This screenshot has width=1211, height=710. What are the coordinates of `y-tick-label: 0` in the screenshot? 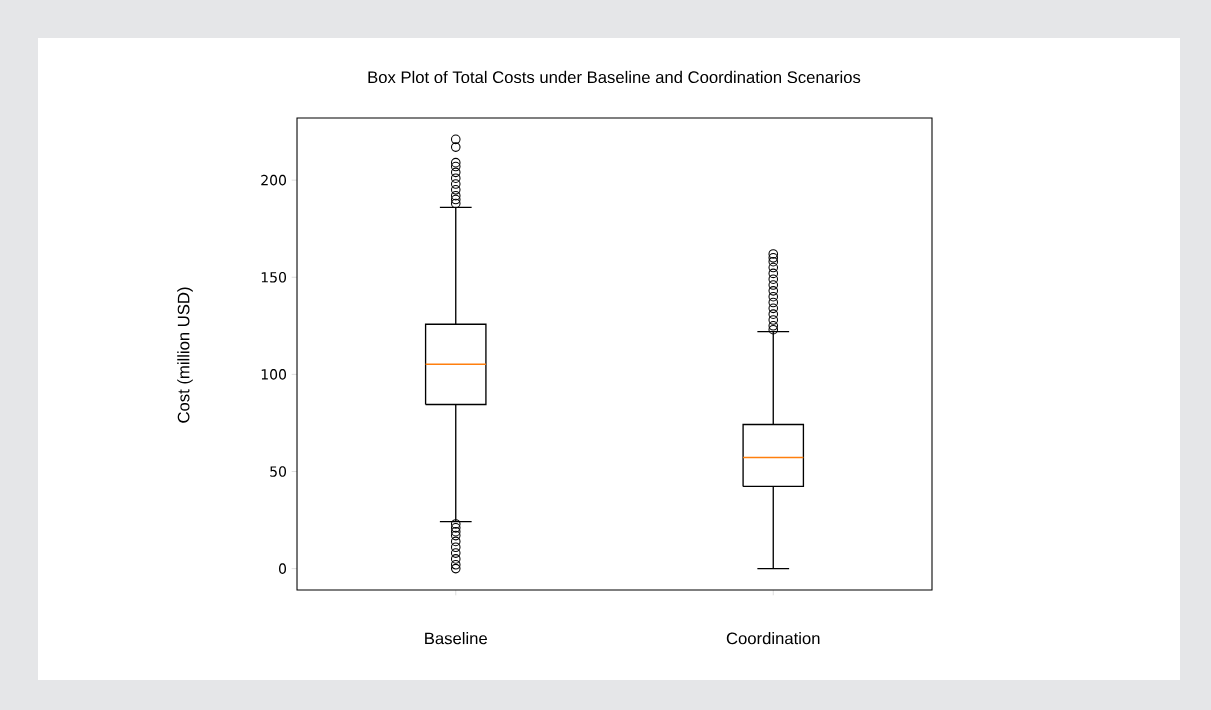 It's located at (282, 568).